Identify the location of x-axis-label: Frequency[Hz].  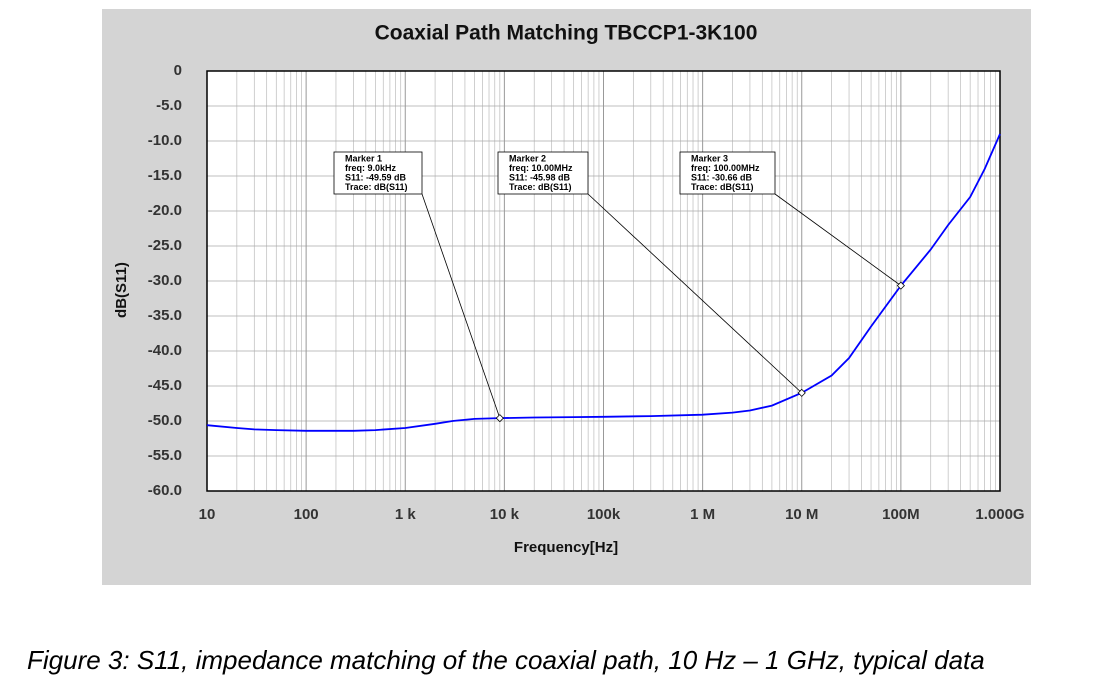
(566, 547).